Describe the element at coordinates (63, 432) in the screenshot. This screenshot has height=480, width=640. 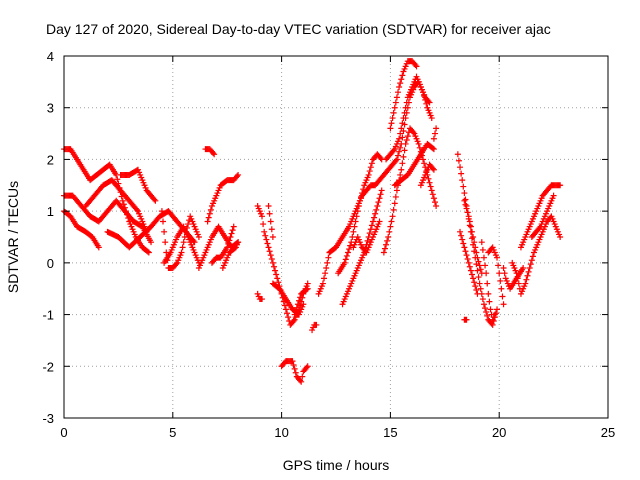
I see `x-tick-label: 0` at that location.